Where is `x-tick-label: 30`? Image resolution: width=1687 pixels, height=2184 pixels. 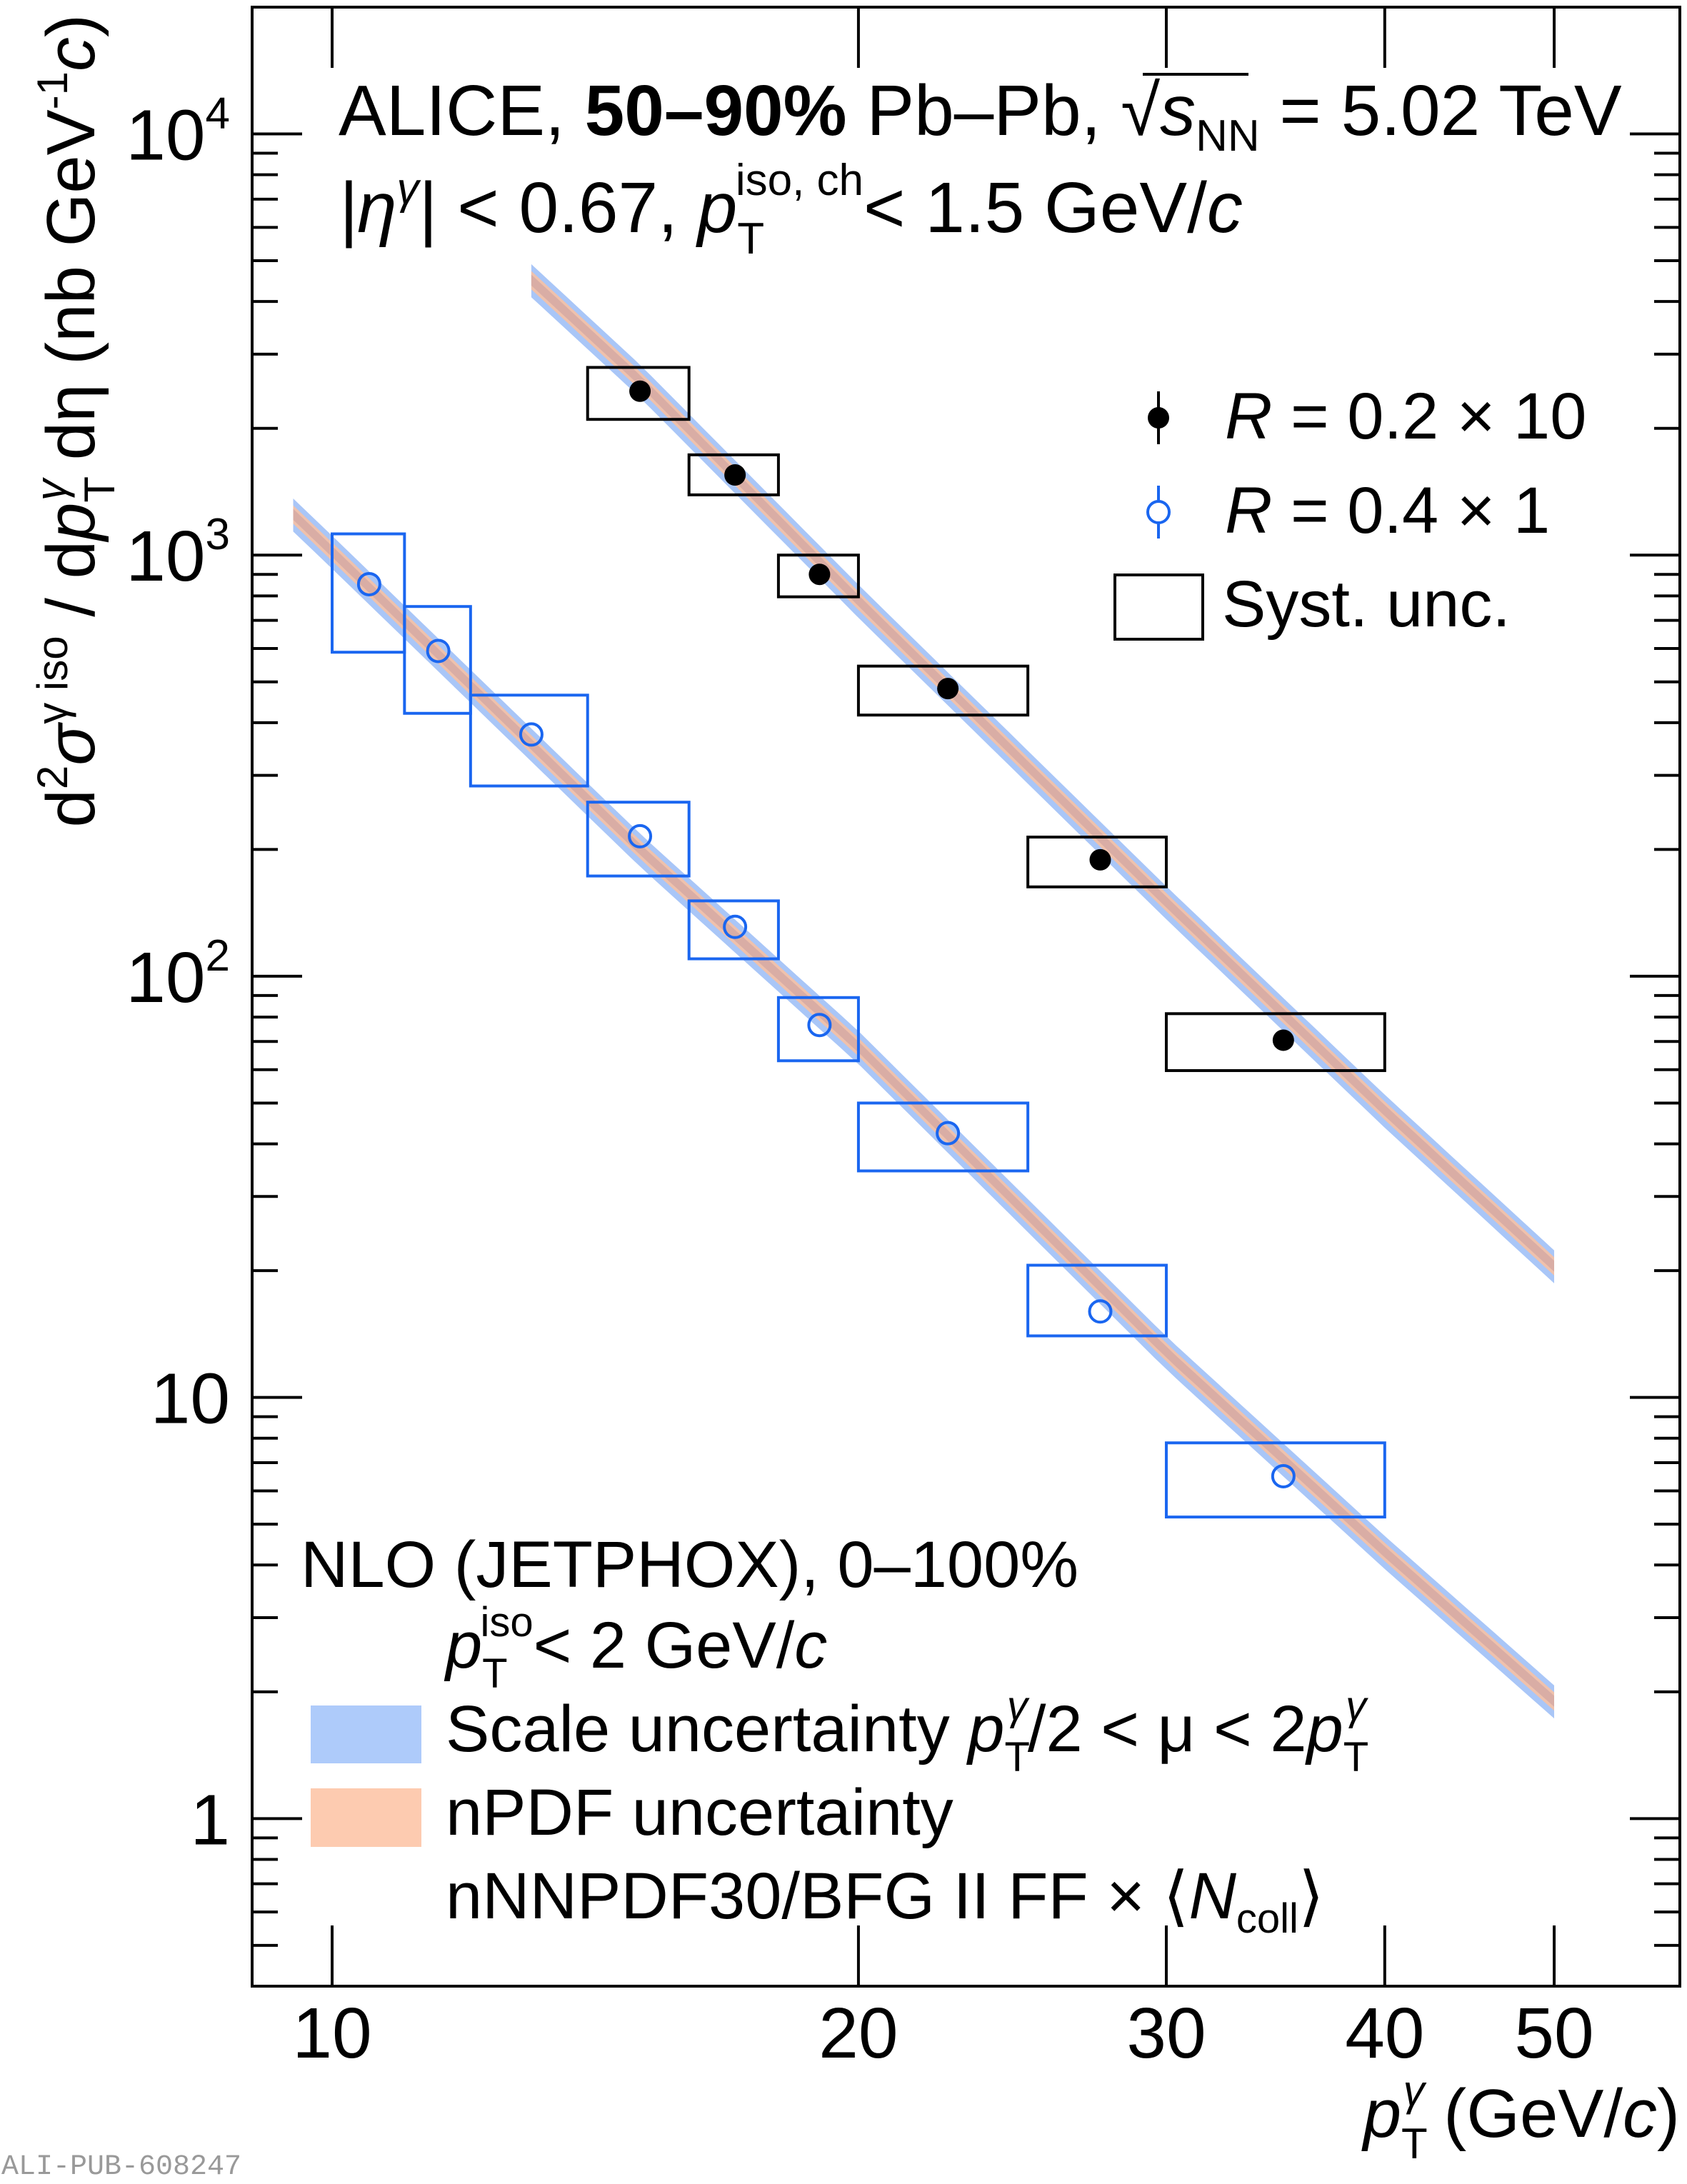 x-tick-label: 30 is located at coordinates (1166, 2033).